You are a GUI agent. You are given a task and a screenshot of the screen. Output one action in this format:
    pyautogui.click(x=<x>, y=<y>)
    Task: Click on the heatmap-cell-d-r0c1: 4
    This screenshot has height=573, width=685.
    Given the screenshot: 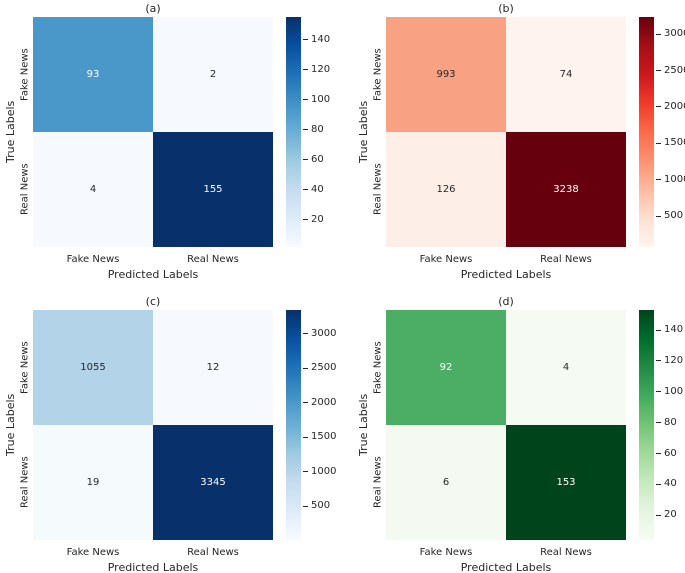 What is the action you would take?
    pyautogui.click(x=566, y=367)
    